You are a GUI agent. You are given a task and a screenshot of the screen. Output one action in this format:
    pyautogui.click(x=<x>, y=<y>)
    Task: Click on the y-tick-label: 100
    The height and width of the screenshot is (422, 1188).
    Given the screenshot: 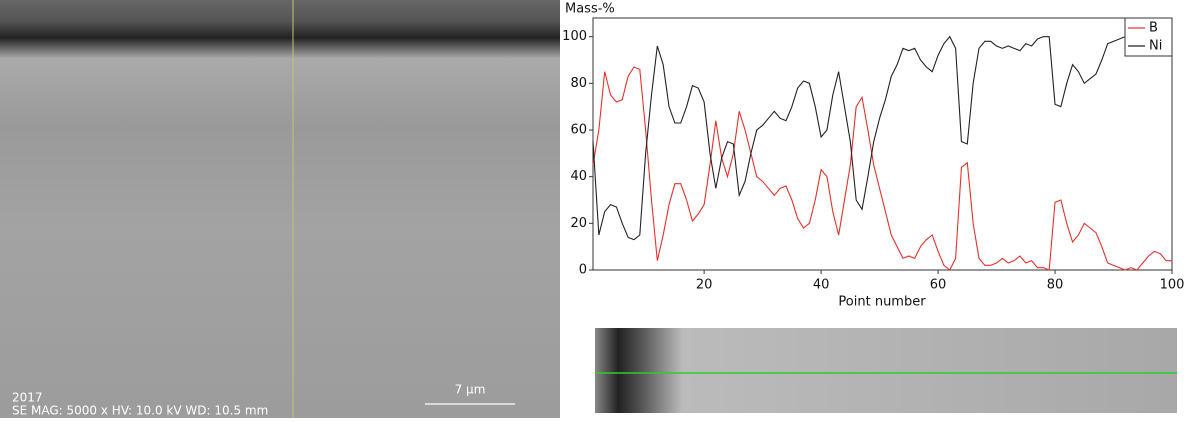 What is the action you would take?
    pyautogui.click(x=574, y=36)
    